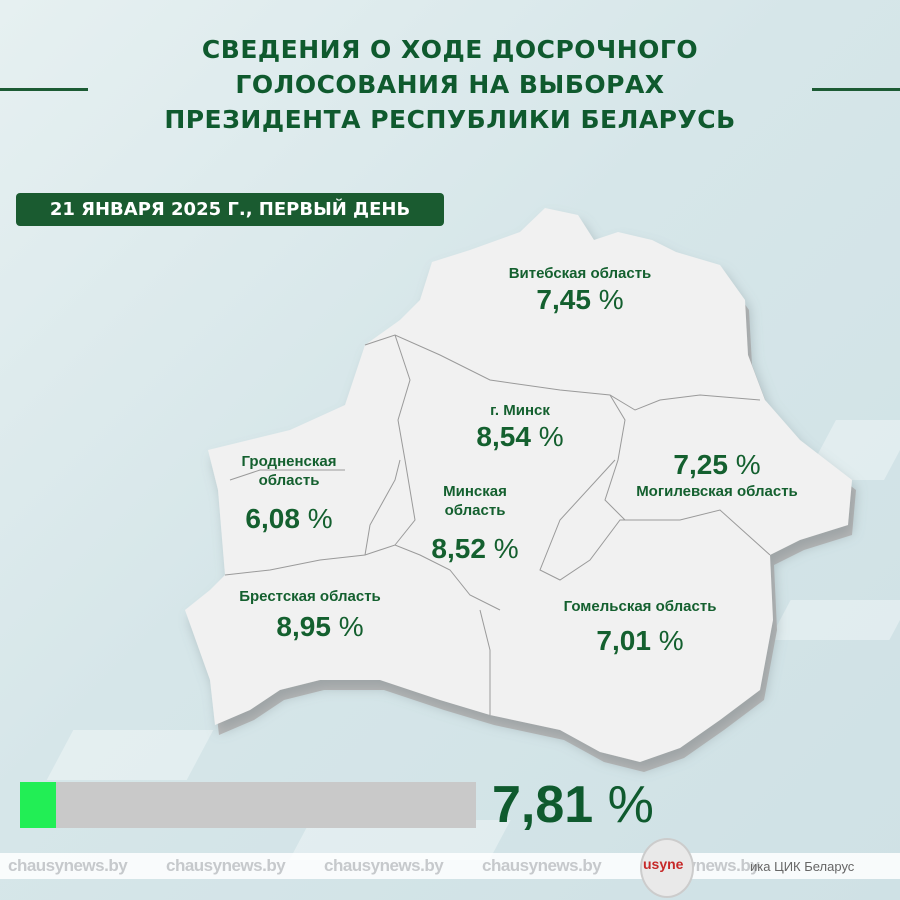  I want to click on seal-label: usyne, so click(663, 864).